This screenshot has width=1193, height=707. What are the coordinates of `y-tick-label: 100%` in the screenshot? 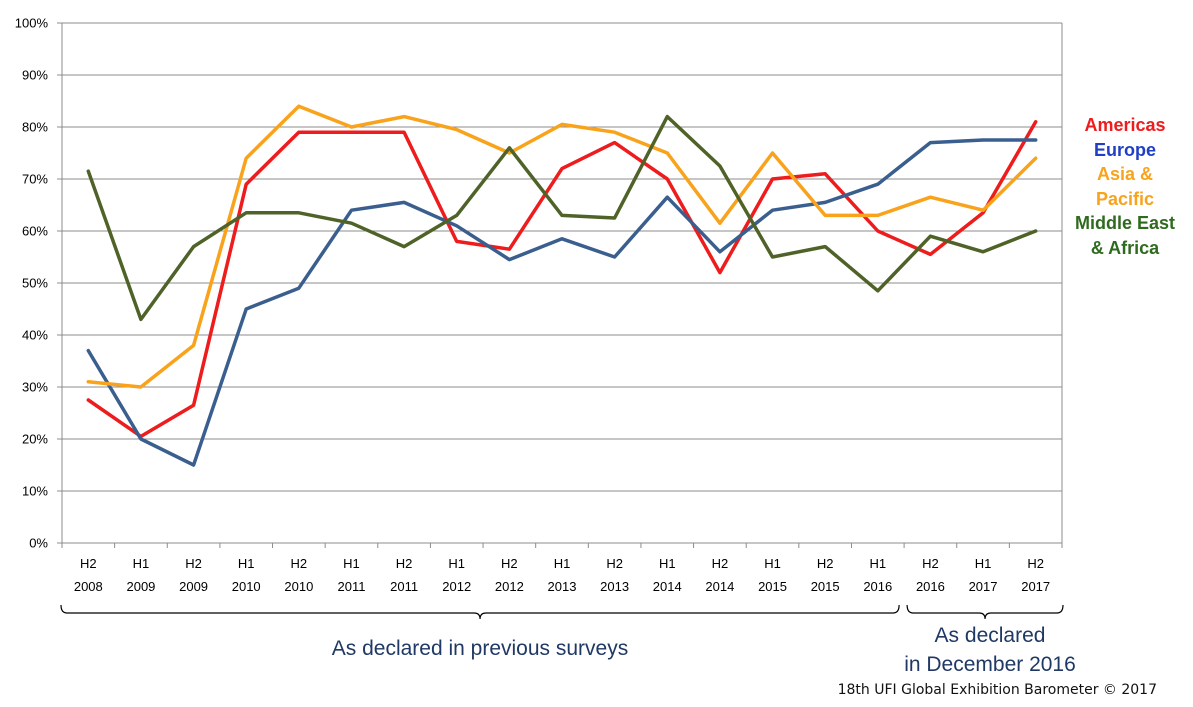 It's located at (32, 23).